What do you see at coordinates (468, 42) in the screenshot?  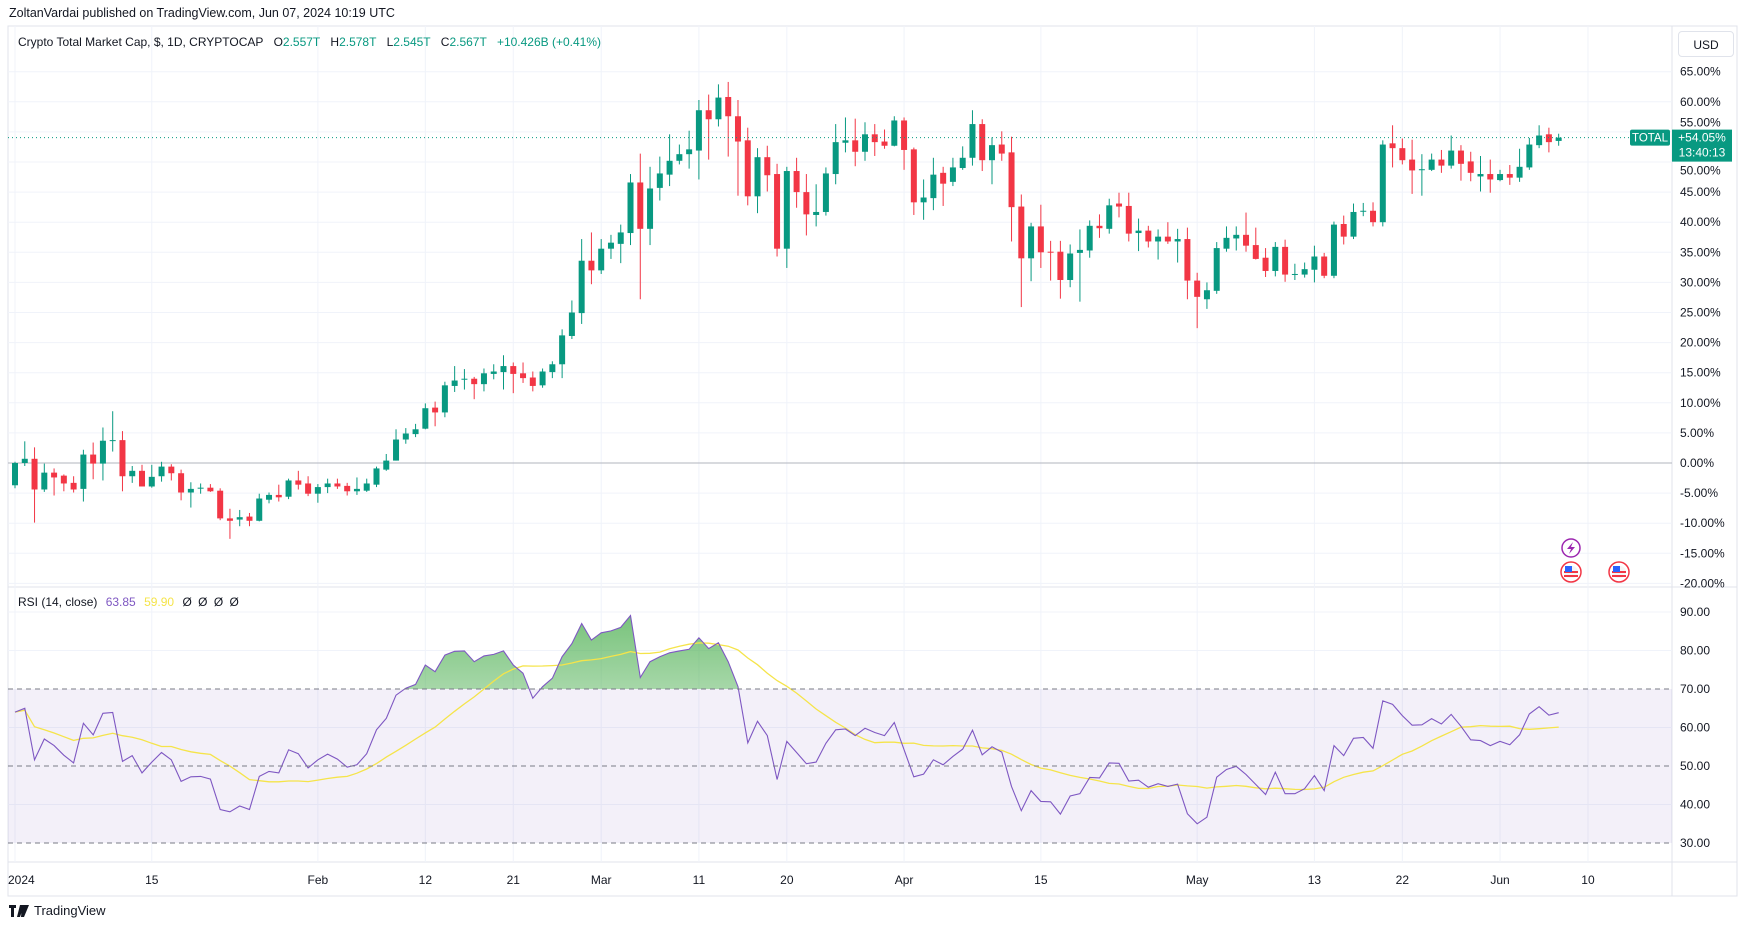 I see `close-value: 2.567T` at bounding box center [468, 42].